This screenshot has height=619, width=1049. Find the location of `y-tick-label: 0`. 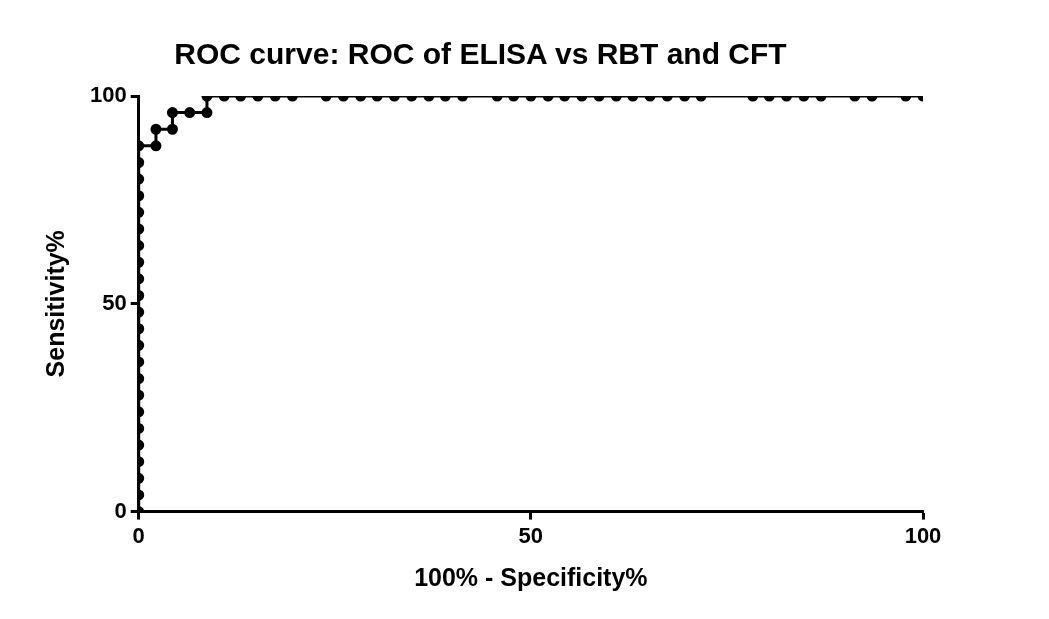

y-tick-label: 0 is located at coordinates (120, 510).